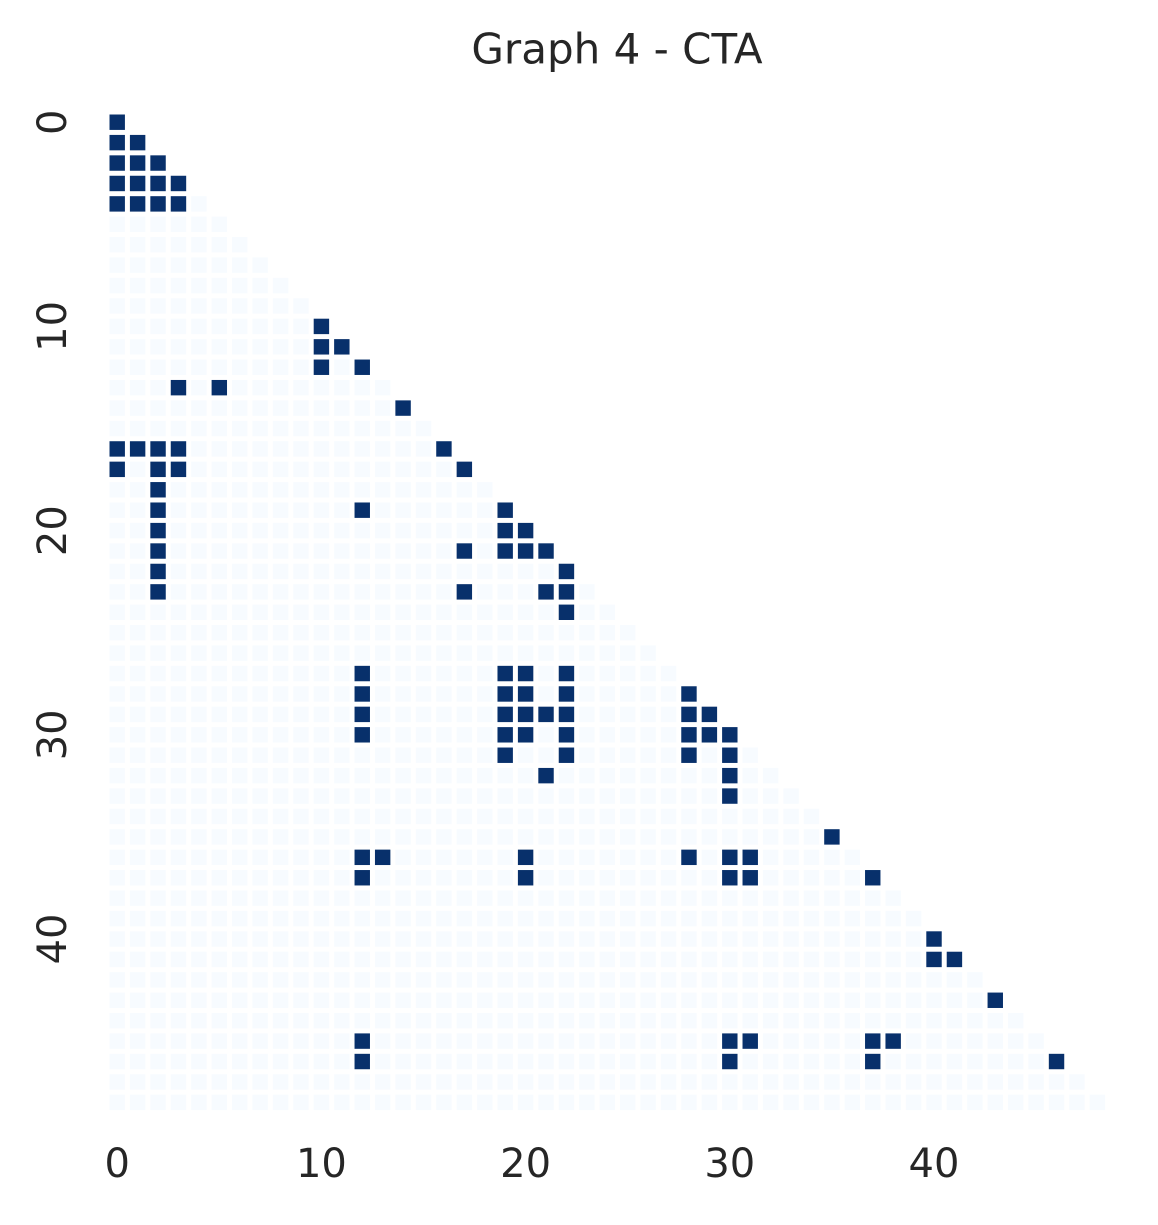  I want to click on x-tick-label: 10, so click(321, 1164).